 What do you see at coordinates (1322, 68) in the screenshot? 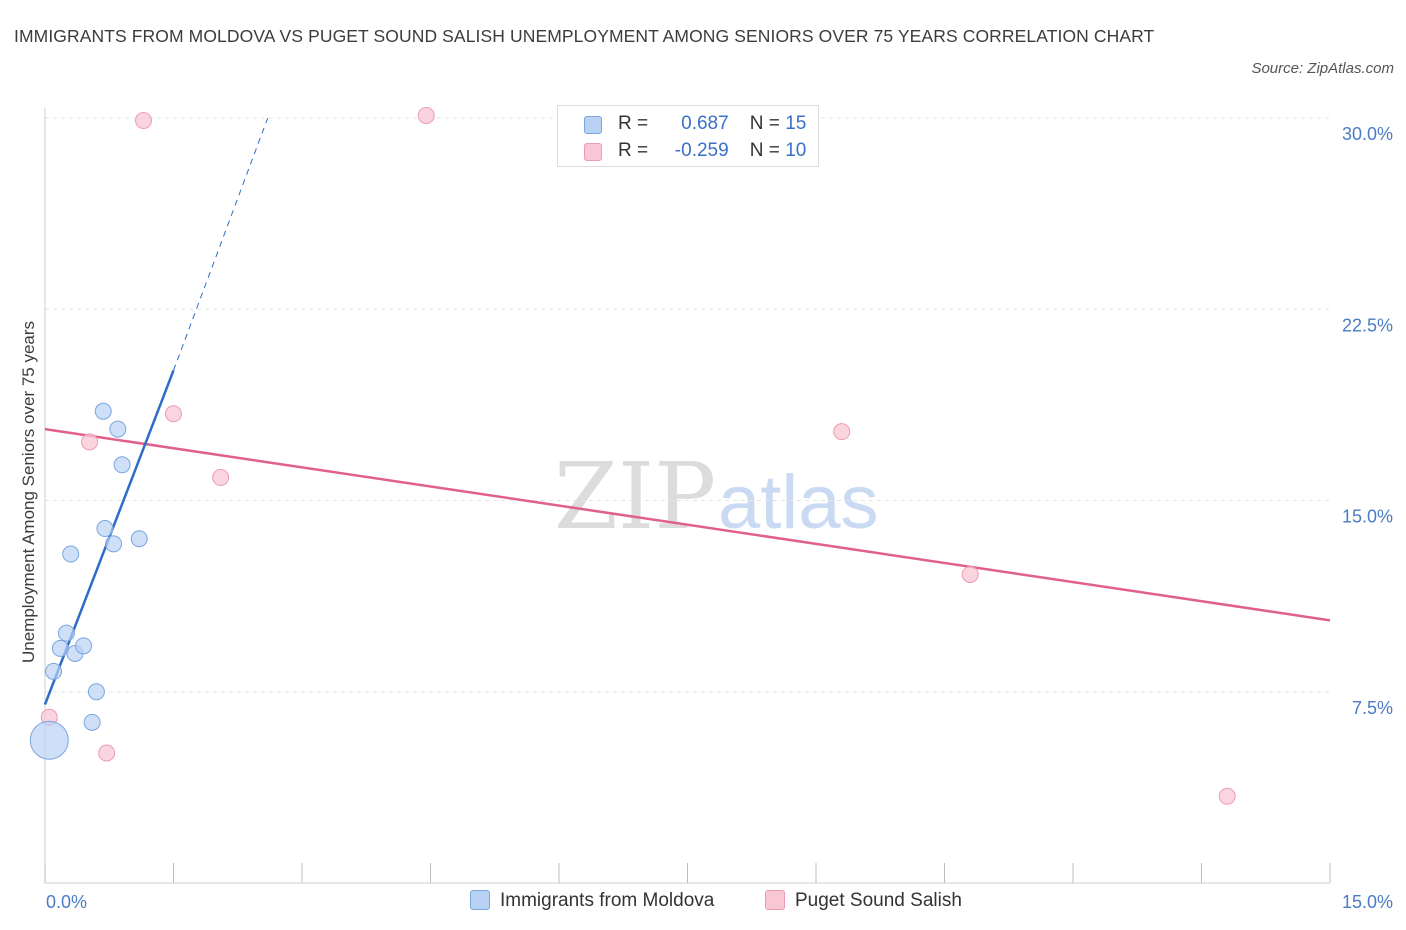
I see `source-label: Source: ZipAtlas.com` at bounding box center [1322, 68].